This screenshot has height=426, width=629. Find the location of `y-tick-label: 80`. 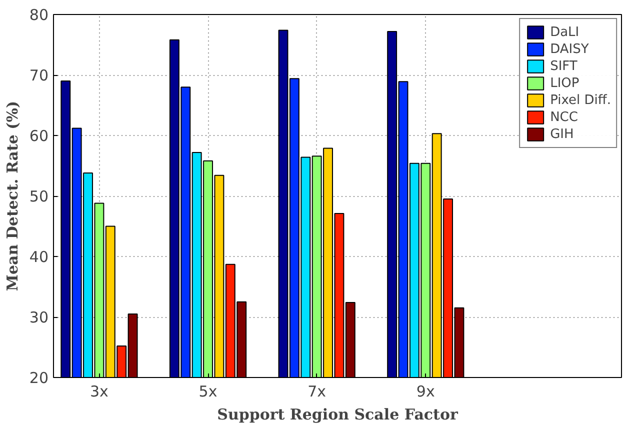

y-tick-label: 80 is located at coordinates (39, 15).